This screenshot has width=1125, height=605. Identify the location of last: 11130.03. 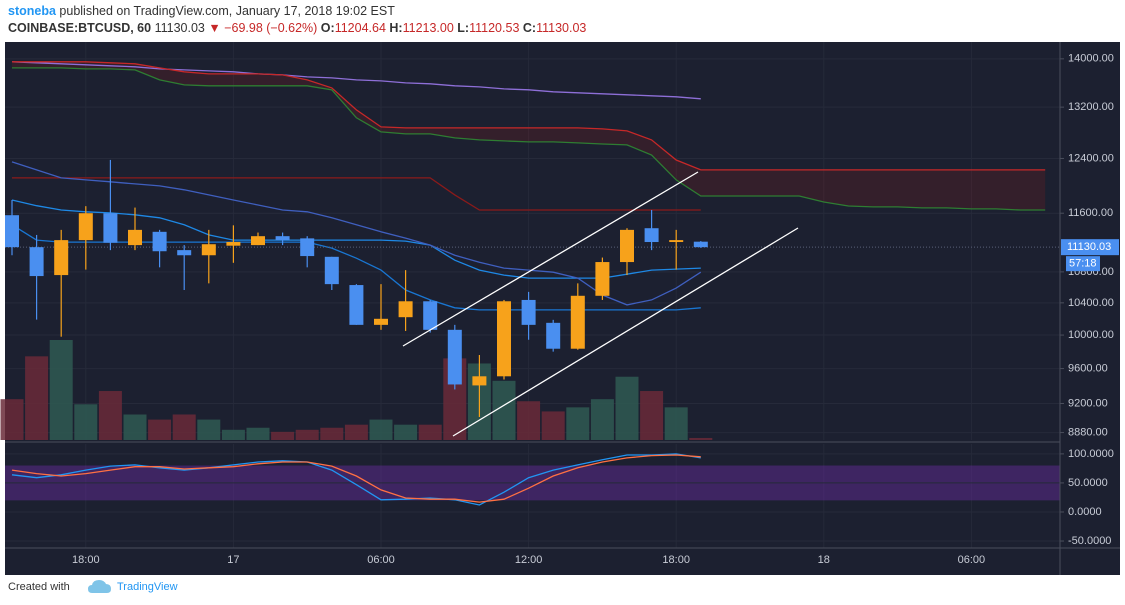
(180, 28).